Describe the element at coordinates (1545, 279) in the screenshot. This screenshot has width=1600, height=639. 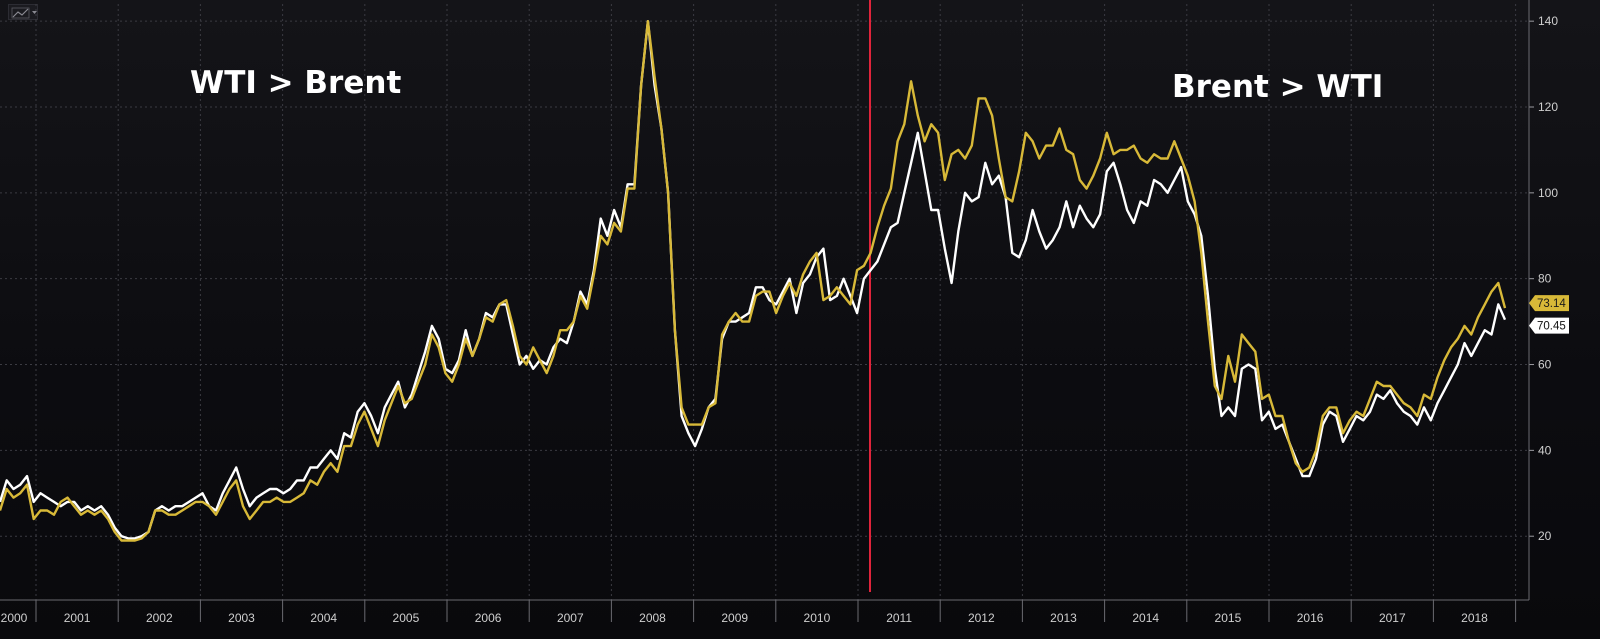
I see `y-tick-label-80: 80` at that location.